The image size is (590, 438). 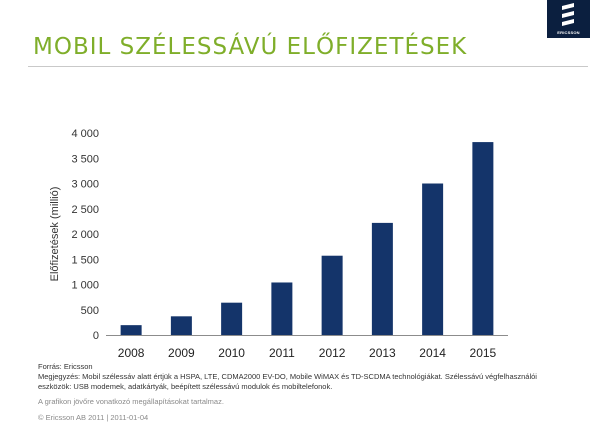 I want to click on x-tick-label: 2011, so click(x=282, y=353).